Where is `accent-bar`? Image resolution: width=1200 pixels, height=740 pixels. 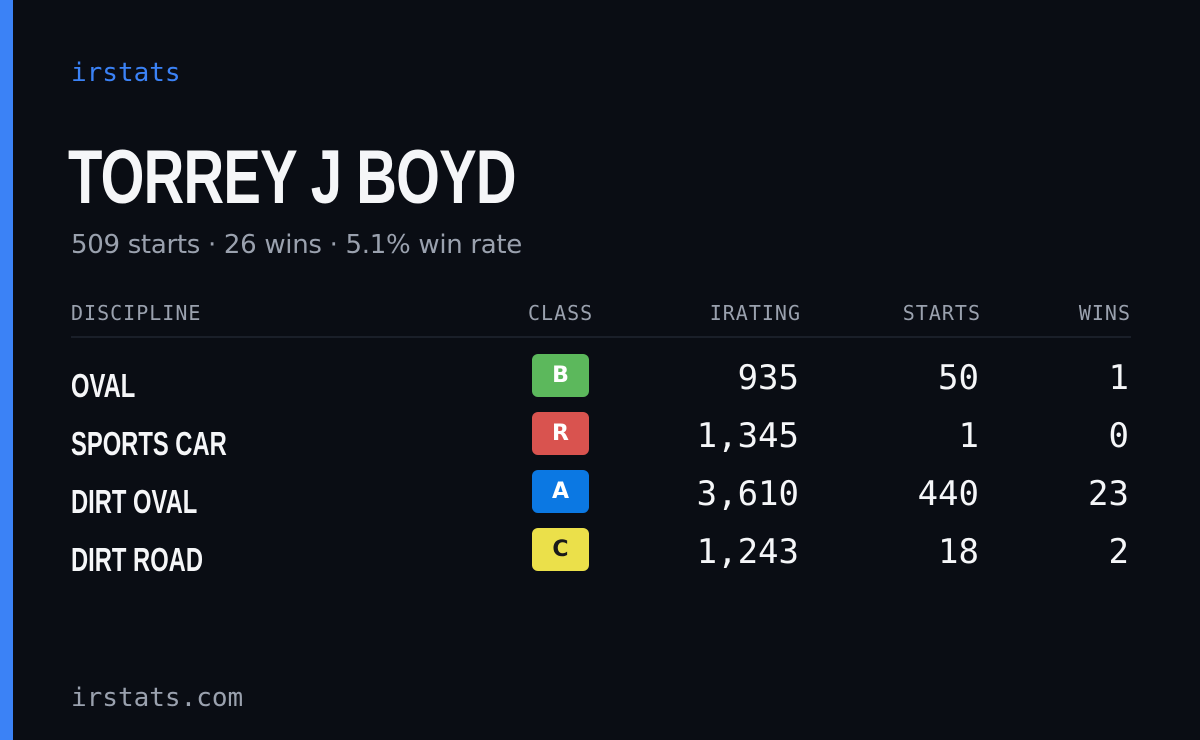
accent-bar is located at coordinates (6, 370).